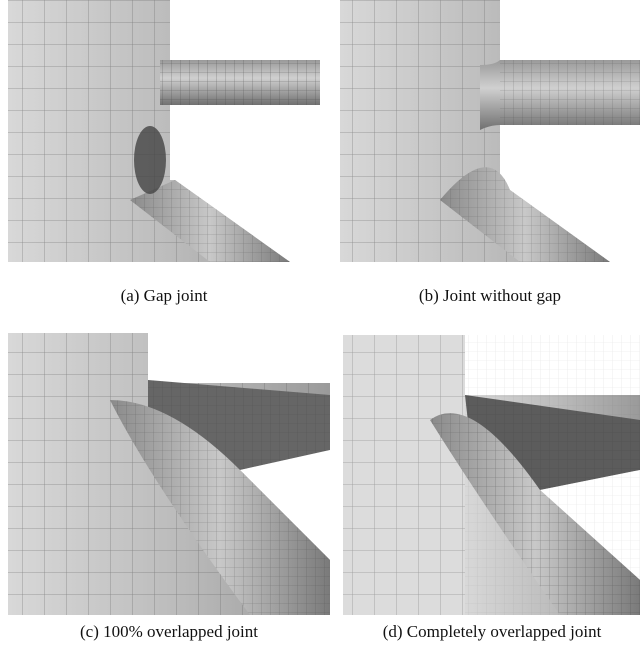  I want to click on caption: (a) Gap joint, so click(164, 295).